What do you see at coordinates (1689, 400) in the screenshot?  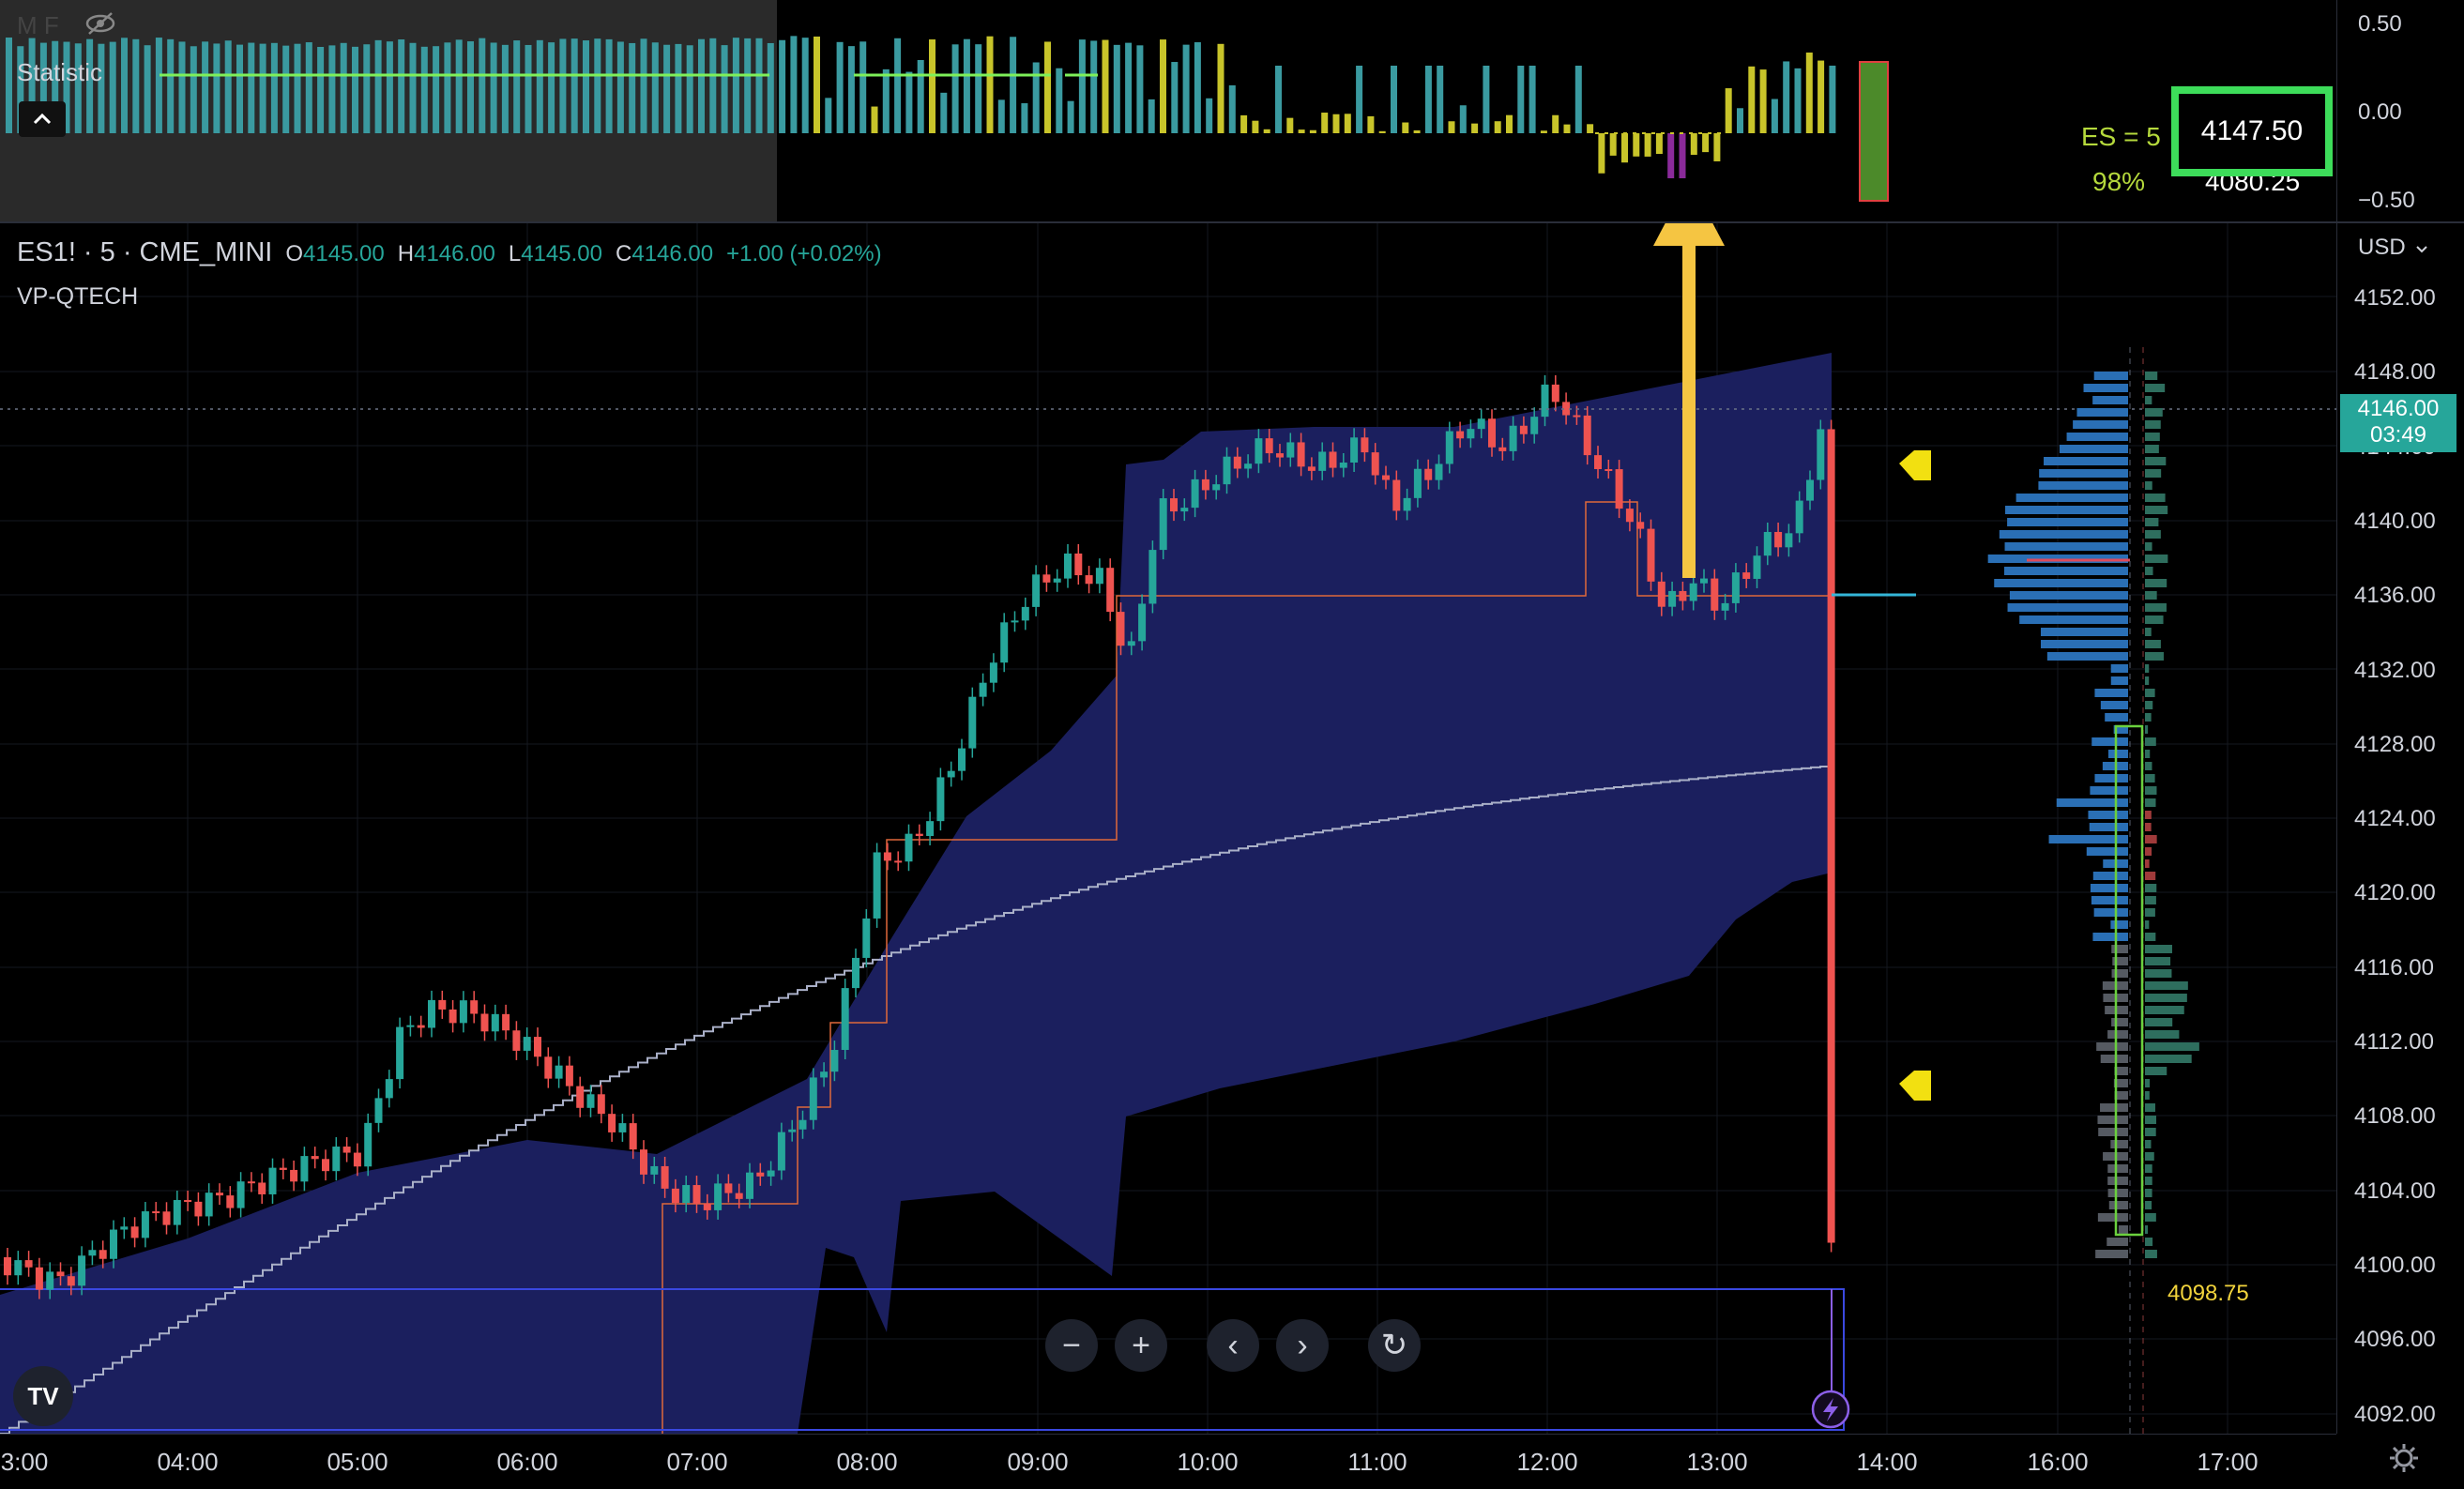 I see `annotation-arrow` at bounding box center [1689, 400].